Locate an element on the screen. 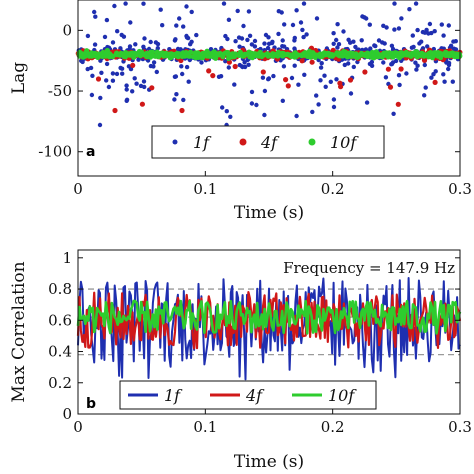  y-tick-label: 0.6 is located at coordinates (60, 320).